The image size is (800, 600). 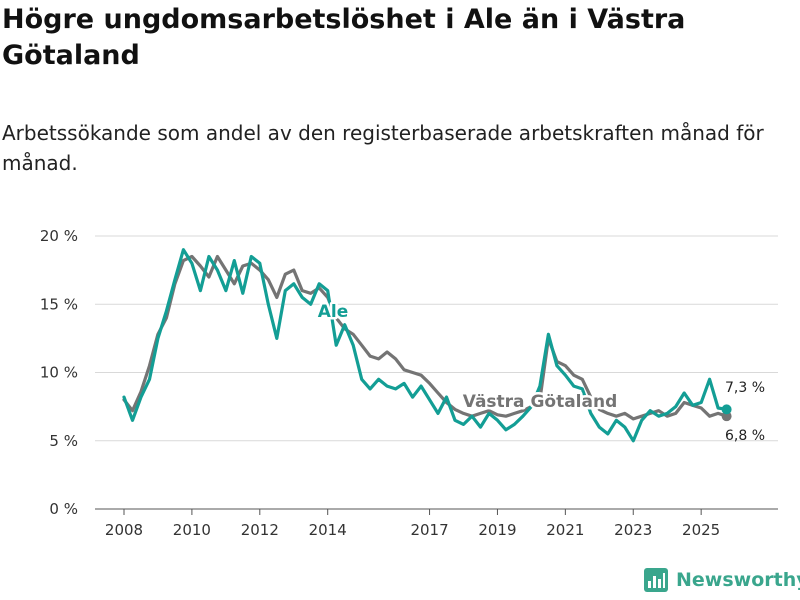 What do you see at coordinates (633, 530) in the screenshot?
I see `x-tick-label: 2023` at bounding box center [633, 530].